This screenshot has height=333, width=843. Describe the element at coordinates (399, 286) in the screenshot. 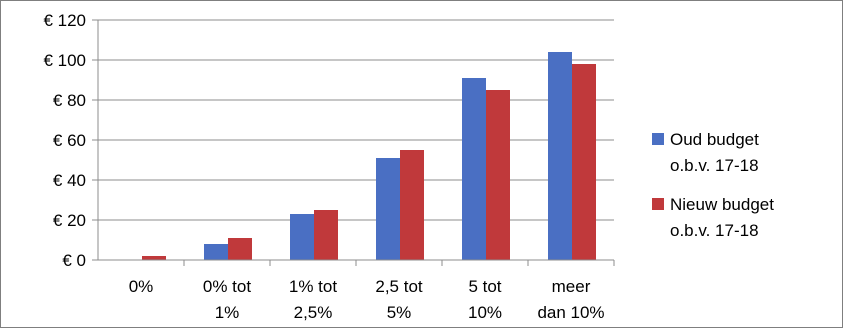

I see `x-tick-label: 2,5 tot` at that location.